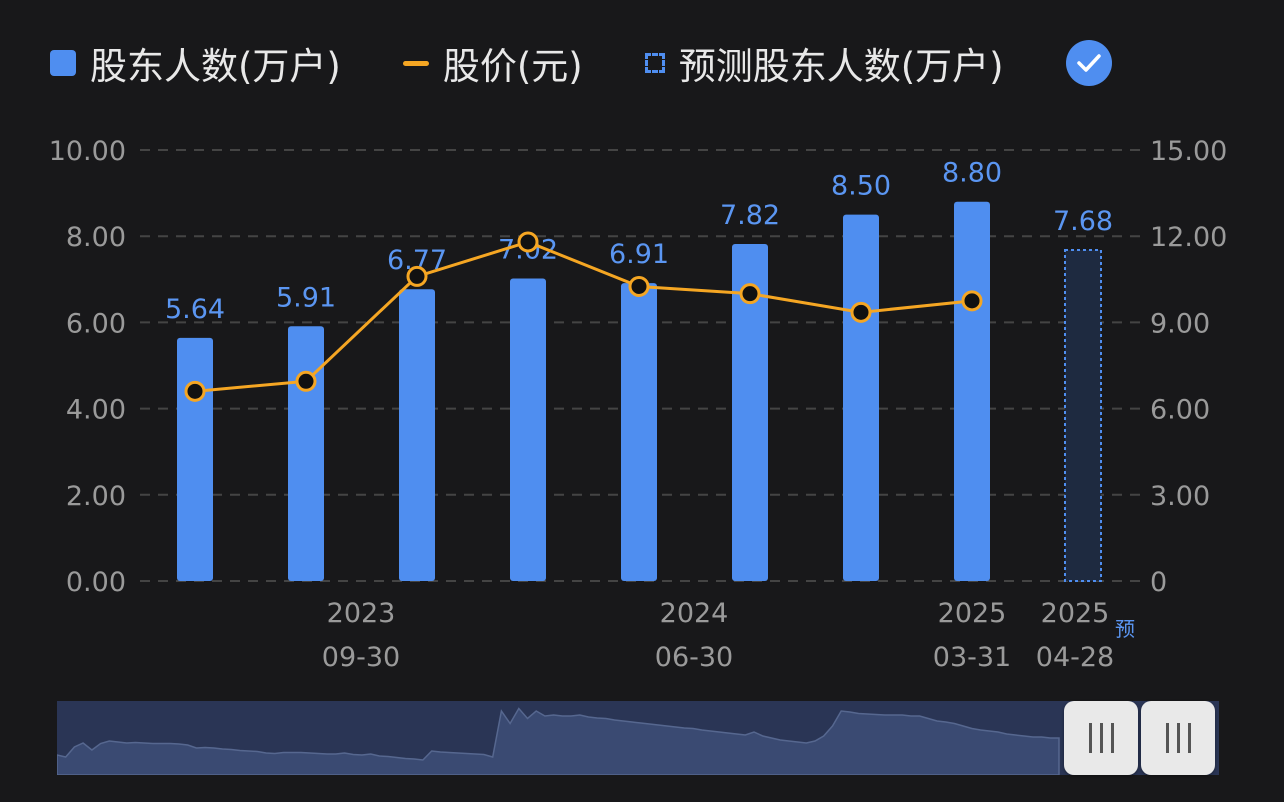 The image size is (1284, 802). Describe the element at coordinates (1180, 410) in the screenshot. I see `y-right-tick-label: 6.00` at that location.